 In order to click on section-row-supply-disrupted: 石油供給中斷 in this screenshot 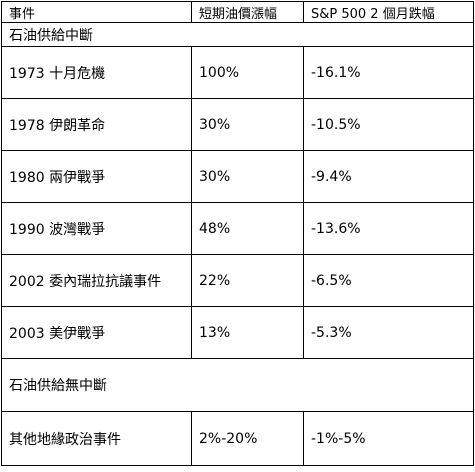, I will do `click(237, 34)`.